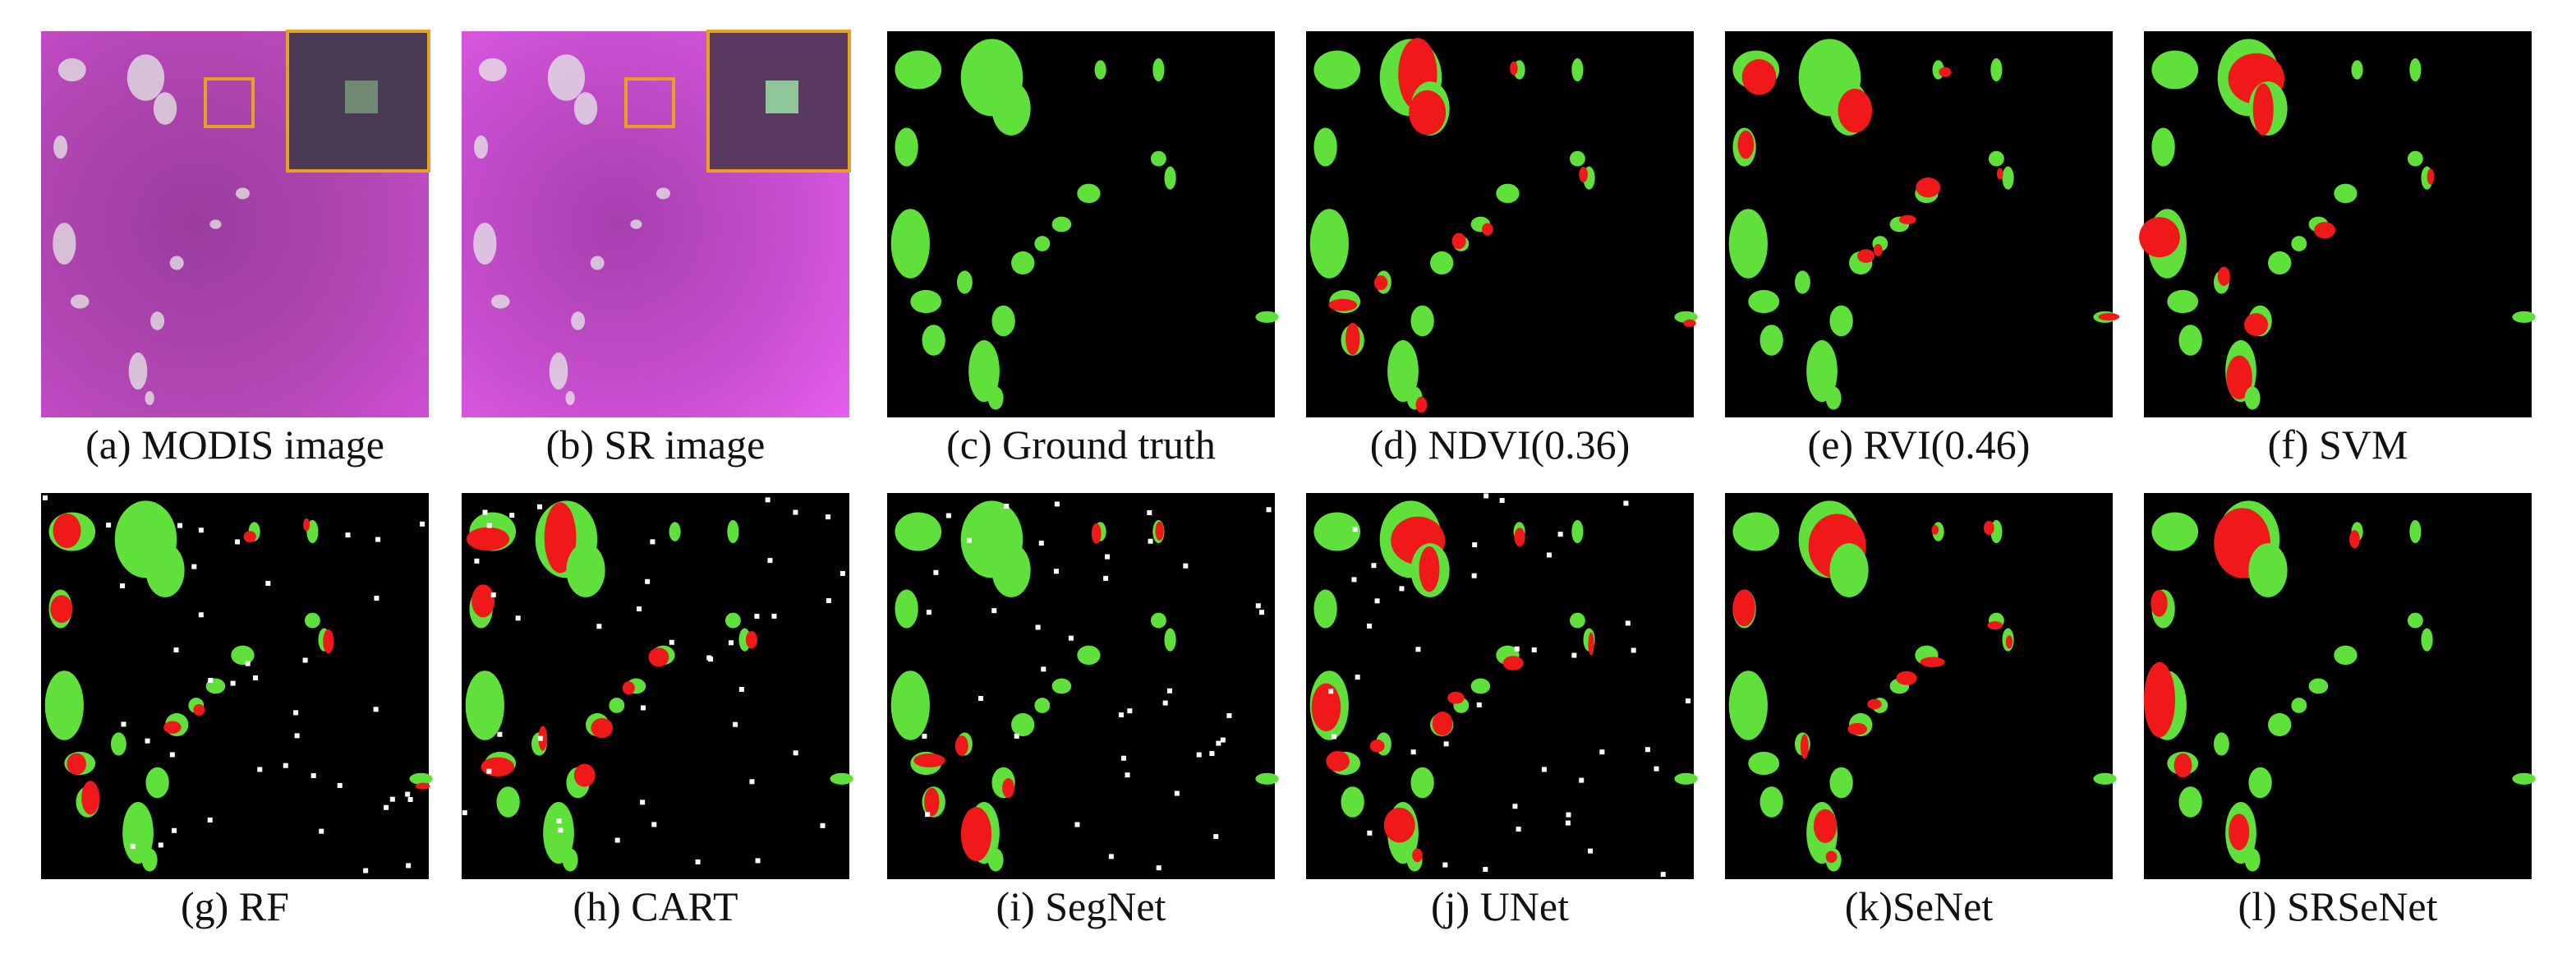  I want to click on panel: (b) SR image, so click(656, 249).